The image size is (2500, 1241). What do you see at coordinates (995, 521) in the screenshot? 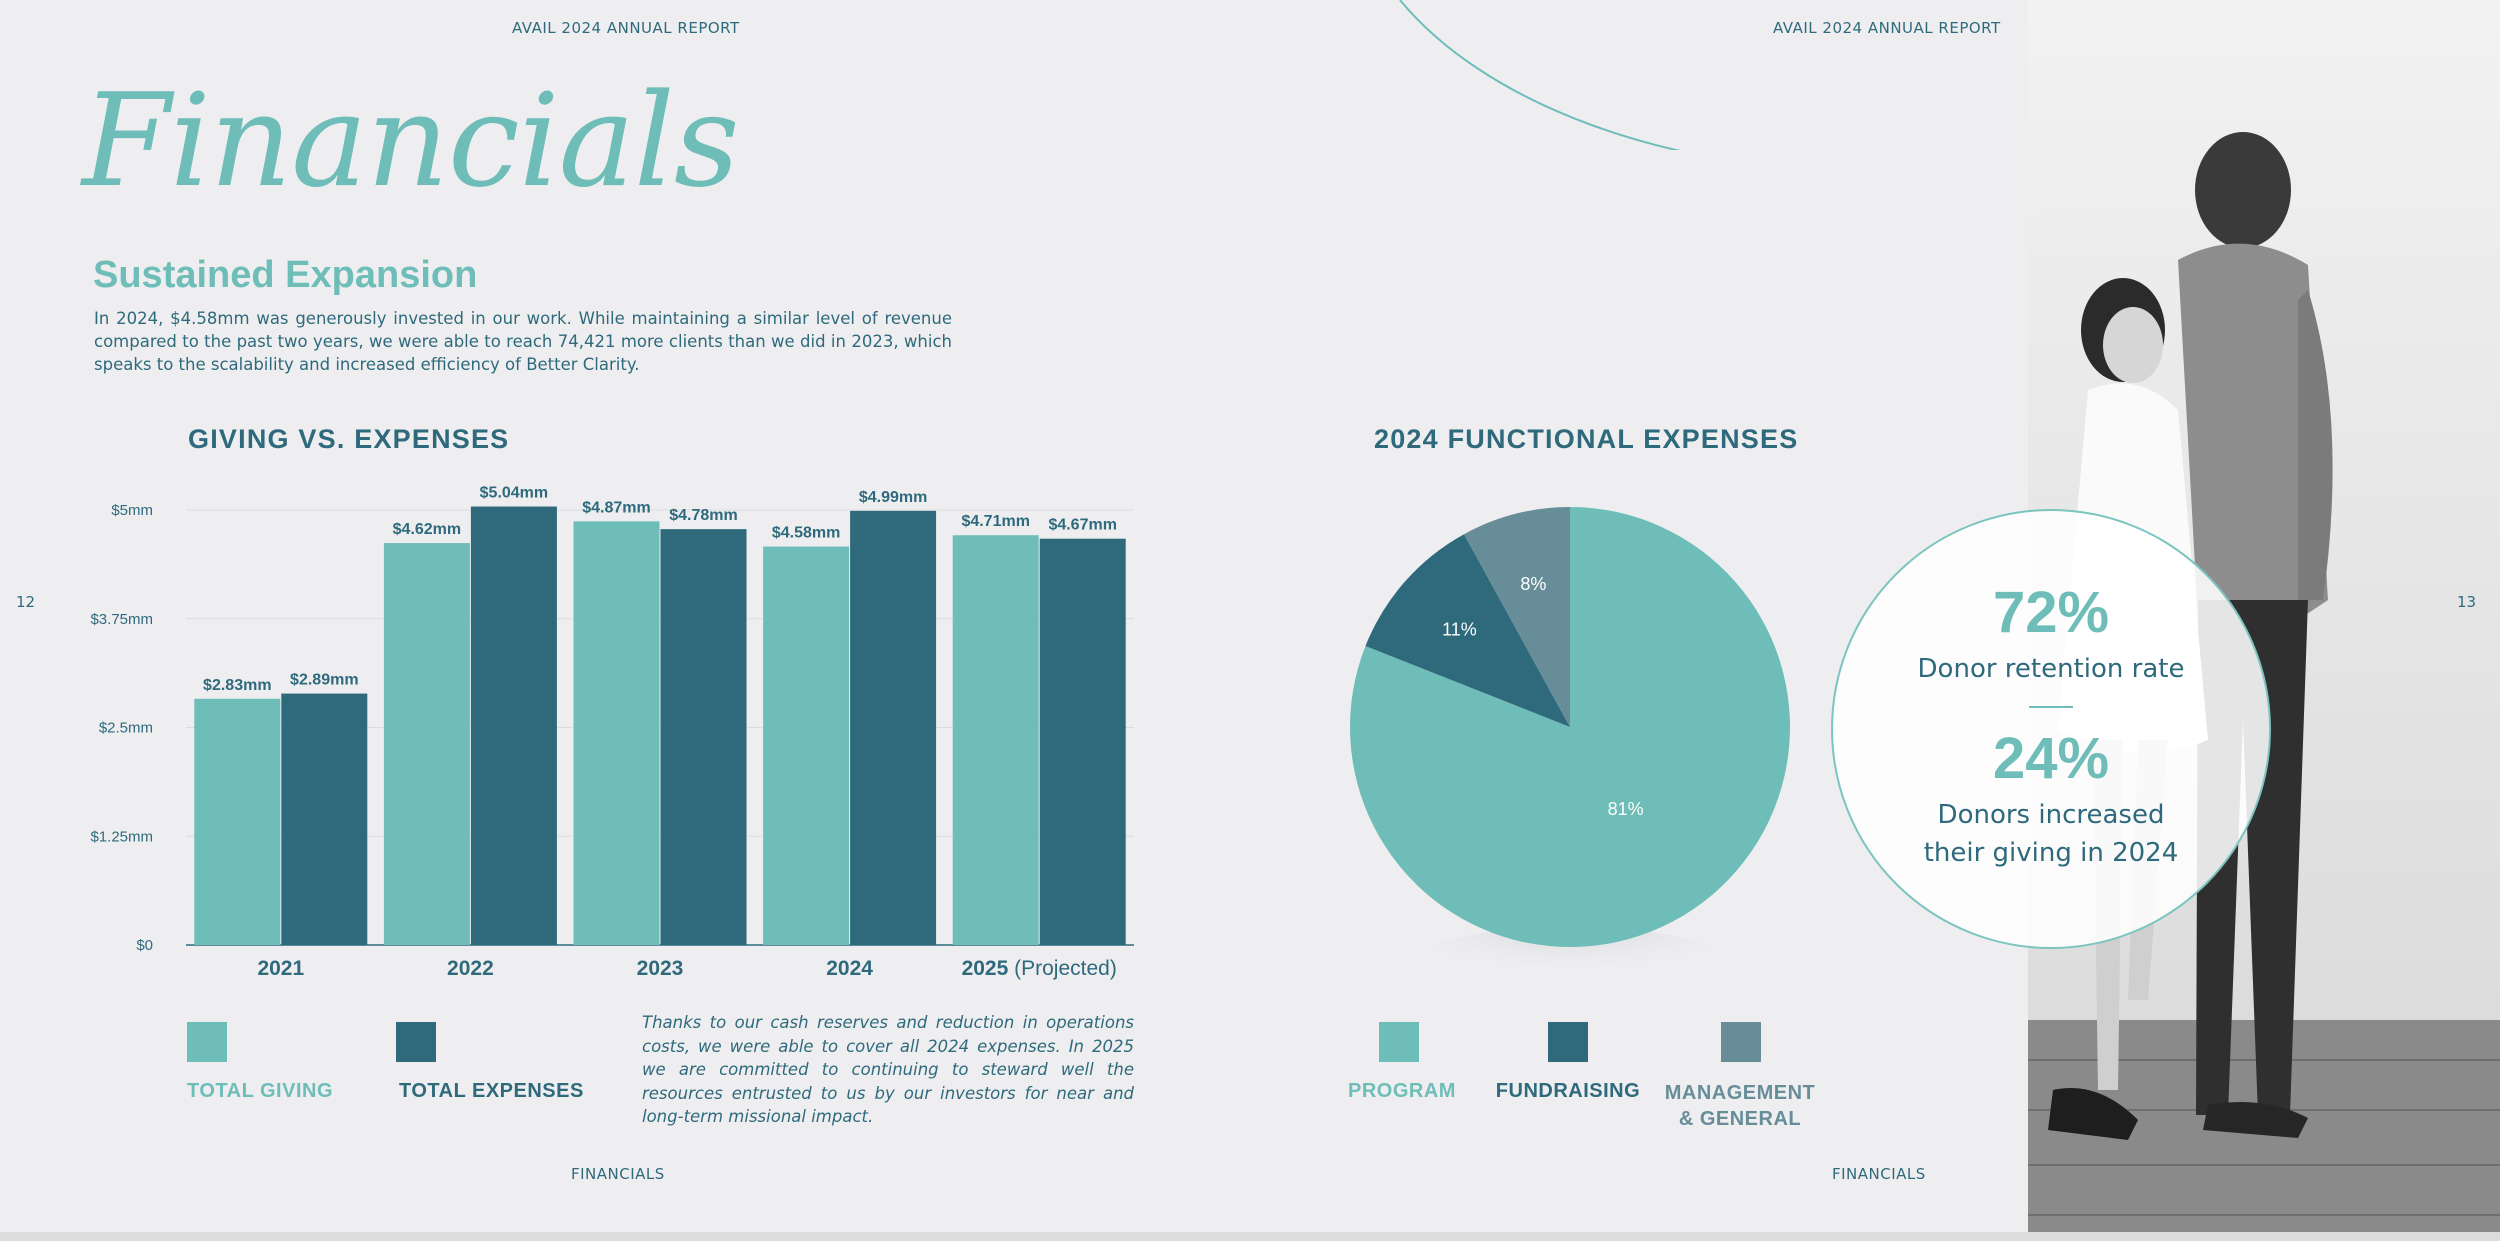
I see `bar-value-label: $4.71mm` at bounding box center [995, 521].